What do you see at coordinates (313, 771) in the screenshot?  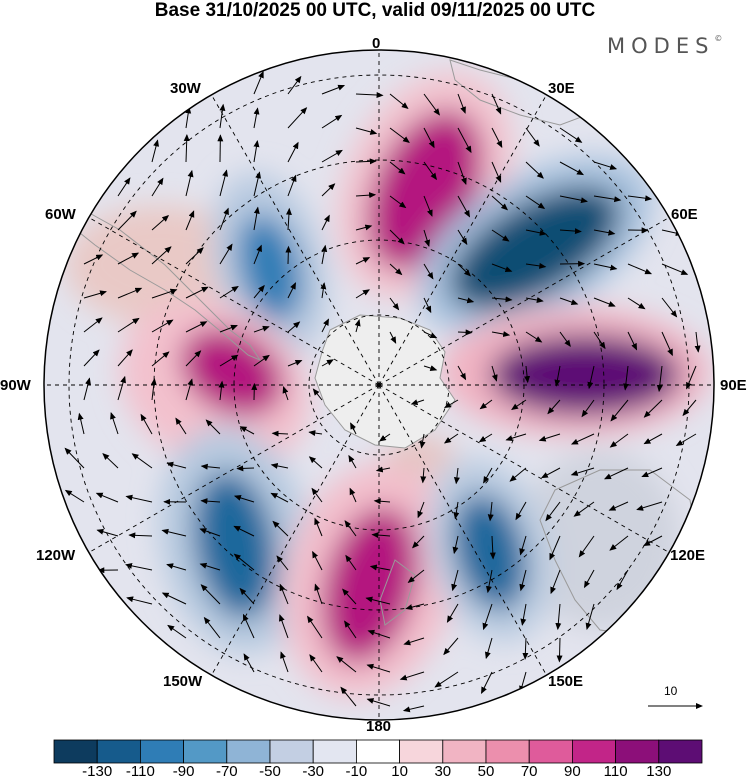 I see `colorbar-tick-label: -30` at bounding box center [313, 771].